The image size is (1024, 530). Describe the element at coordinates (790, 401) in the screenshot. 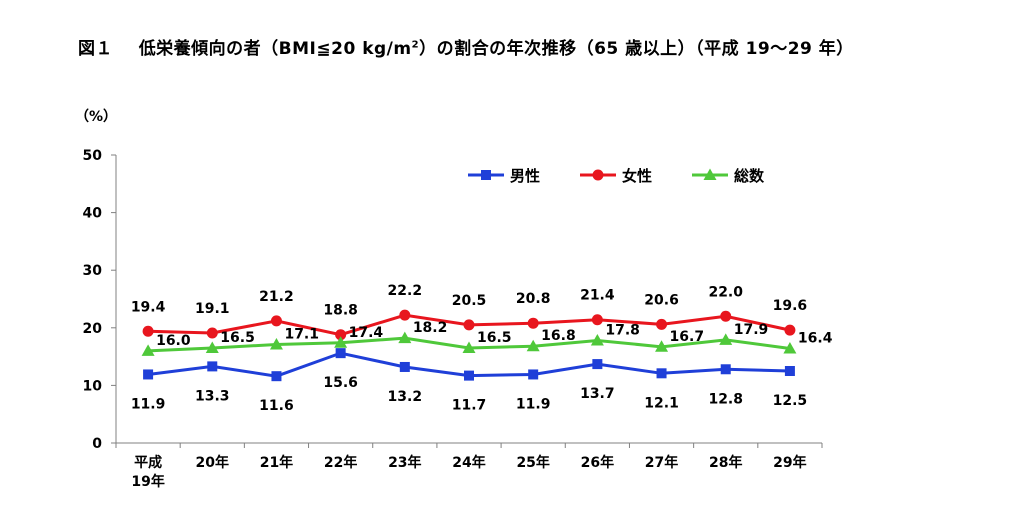

I see `data-label-male: 12.5` at that location.